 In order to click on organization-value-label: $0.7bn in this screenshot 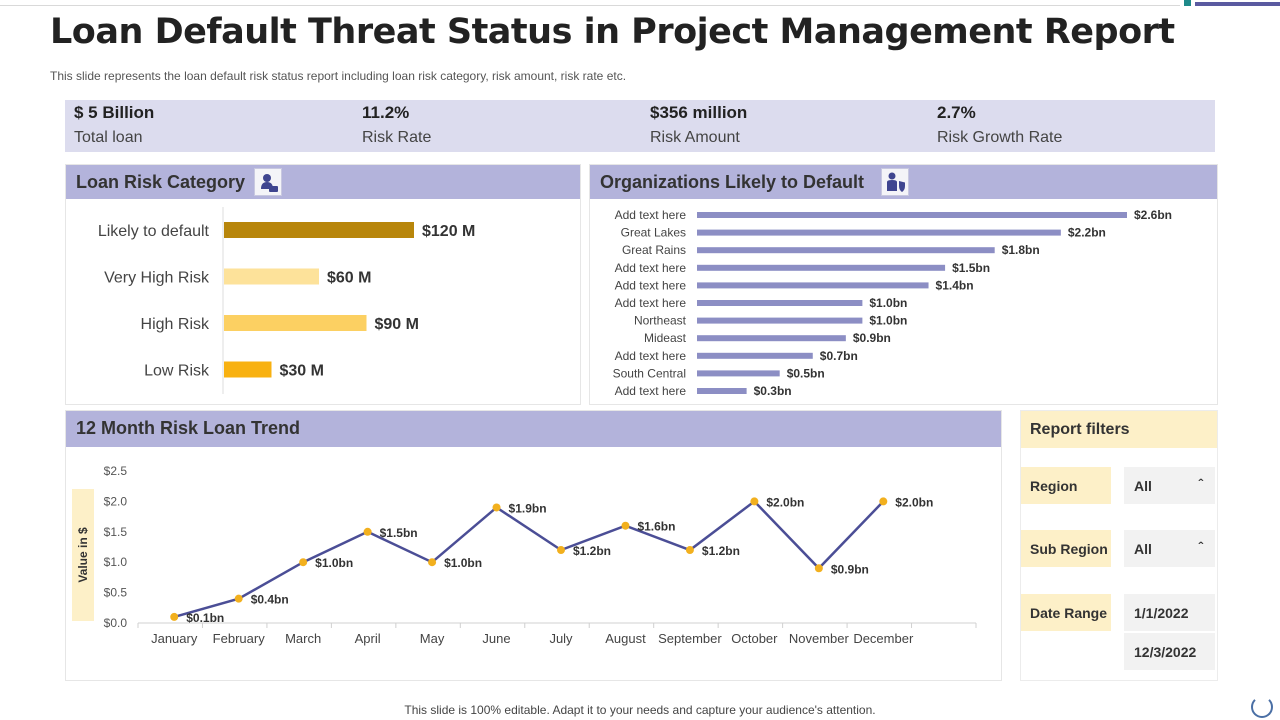, I will do `click(839, 356)`.